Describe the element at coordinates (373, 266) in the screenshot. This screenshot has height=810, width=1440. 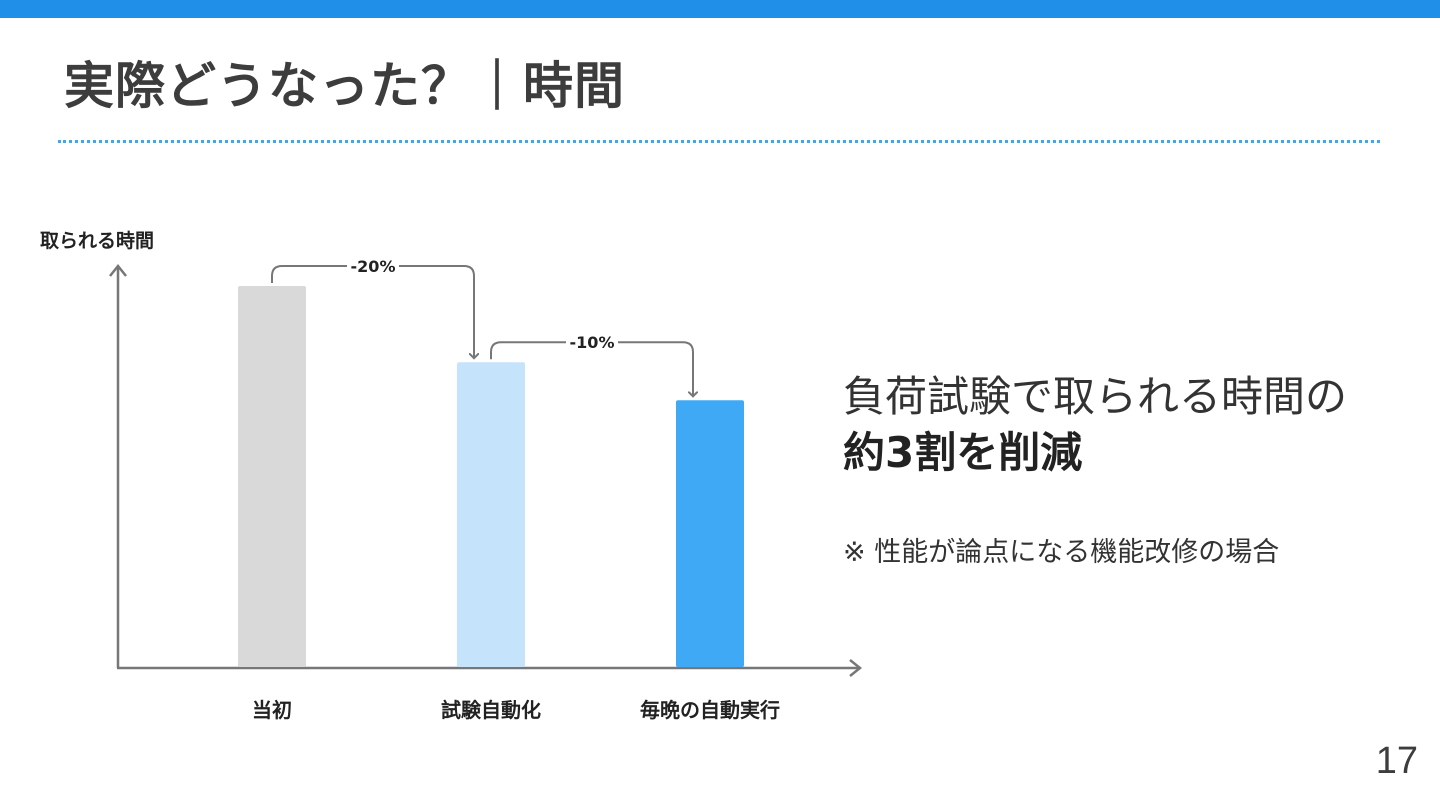
I see `annotation-label: -20%` at that location.